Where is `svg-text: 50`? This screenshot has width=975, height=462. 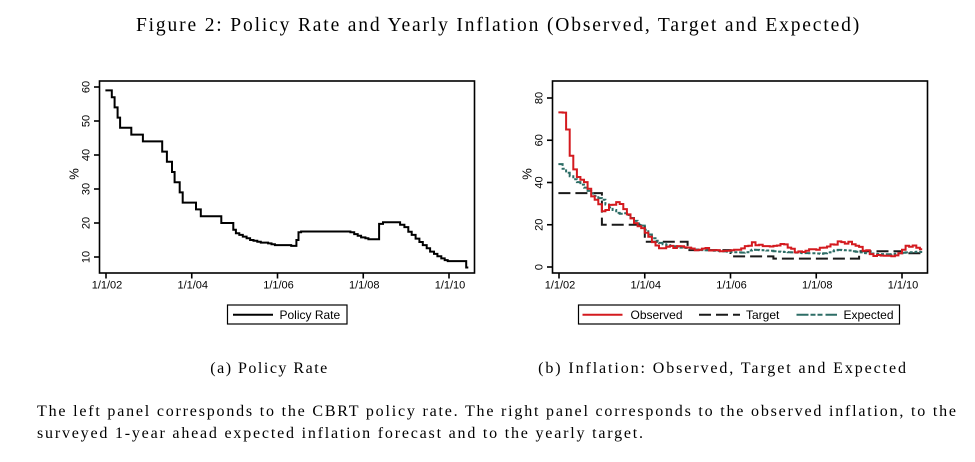
svg-text: 50 is located at coordinates (87, 121).